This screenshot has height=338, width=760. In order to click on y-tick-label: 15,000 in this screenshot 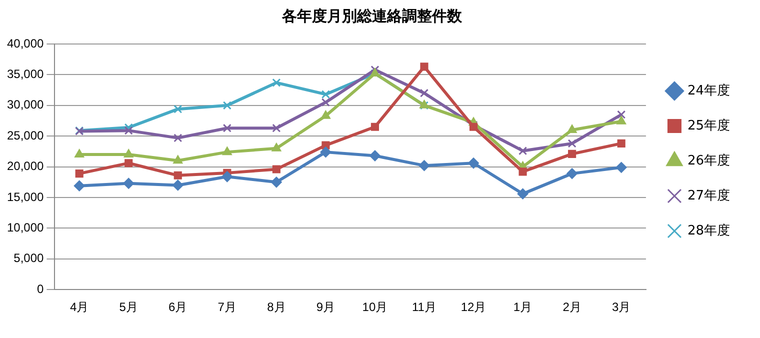, I will do `click(25, 197)`.